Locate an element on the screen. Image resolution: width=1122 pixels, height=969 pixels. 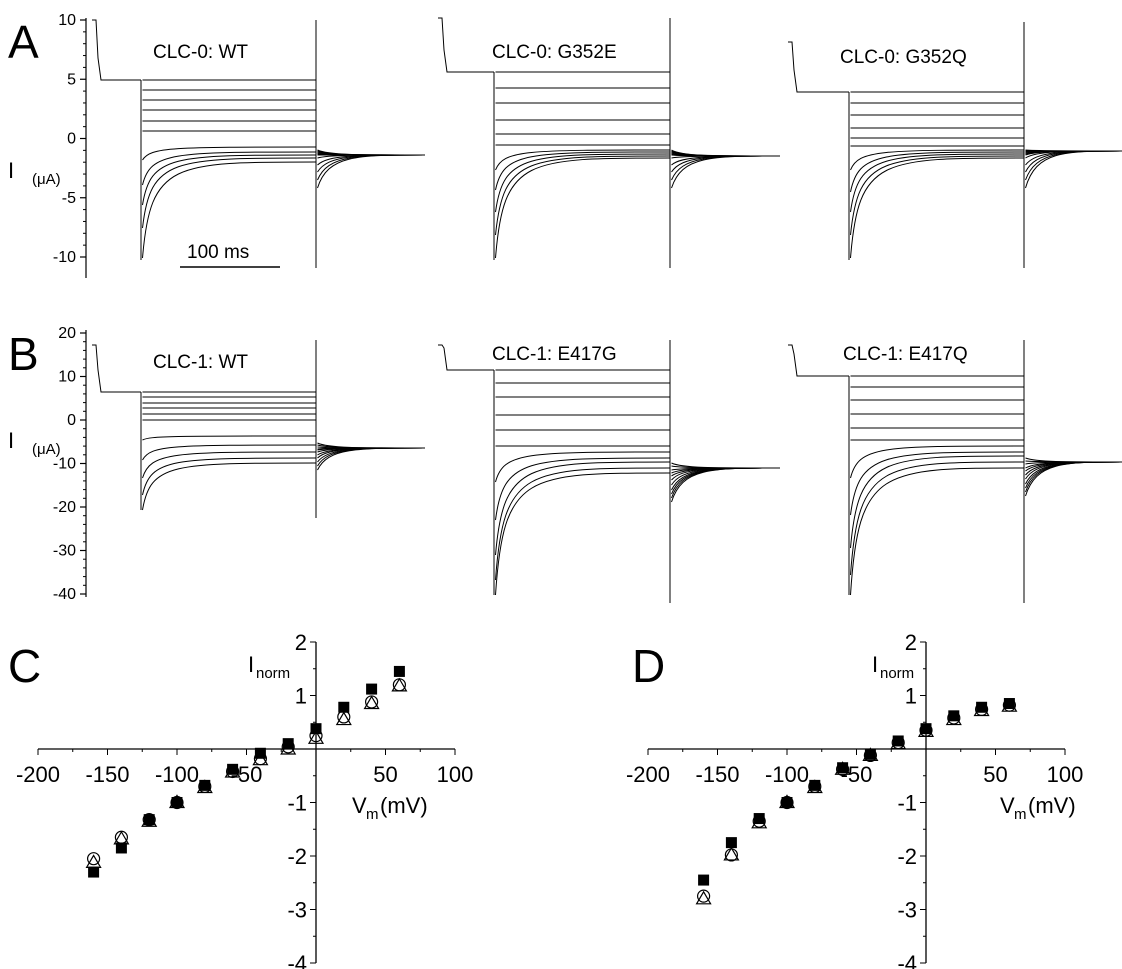
panel-c-ytick-label: -2 is located at coordinates (297, 856).